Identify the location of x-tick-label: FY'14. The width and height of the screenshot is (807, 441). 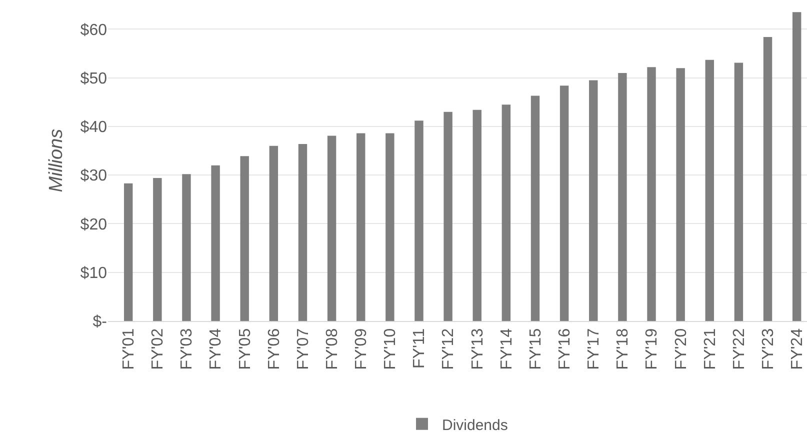
(507, 349).